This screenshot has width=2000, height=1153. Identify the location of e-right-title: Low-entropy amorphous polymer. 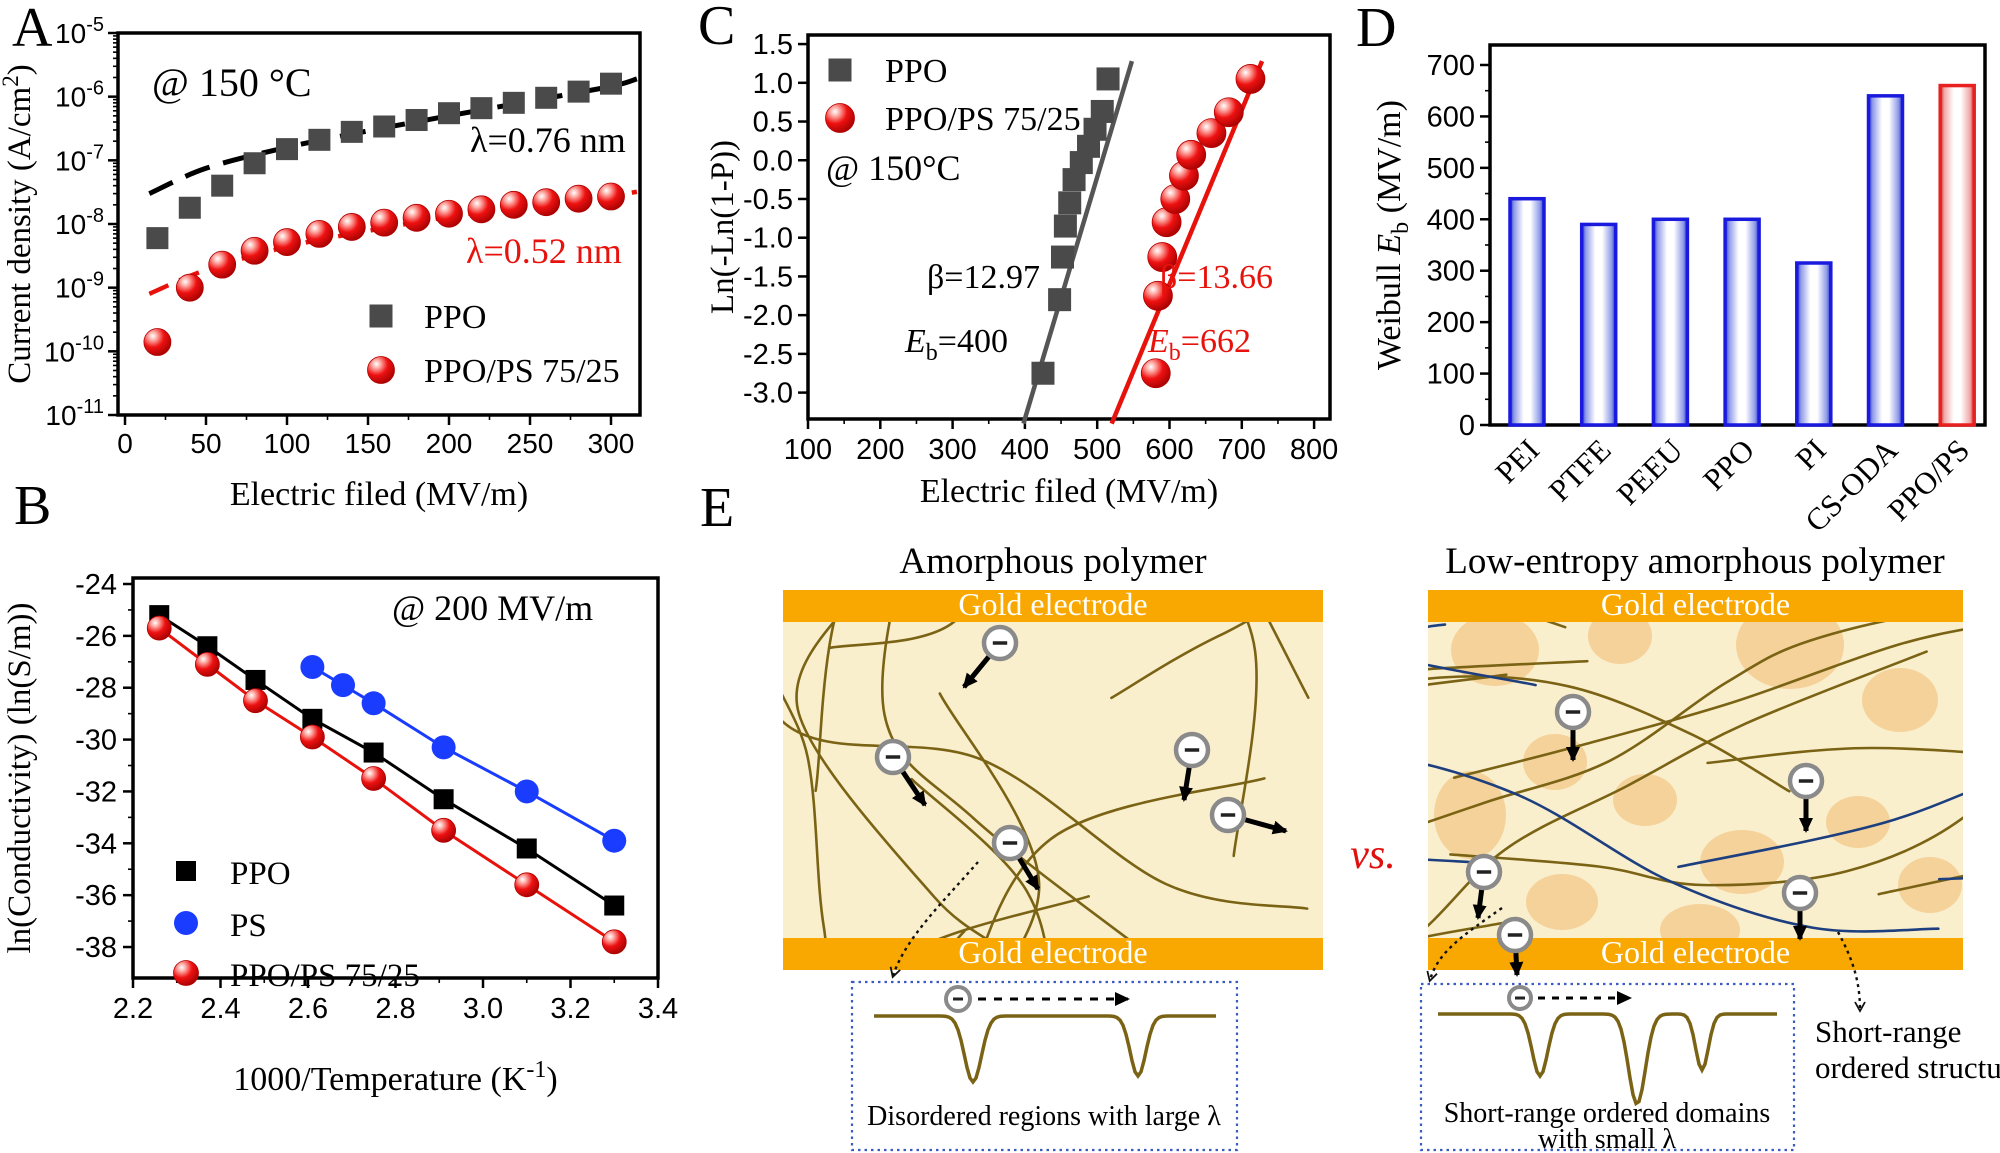
(1694, 561).